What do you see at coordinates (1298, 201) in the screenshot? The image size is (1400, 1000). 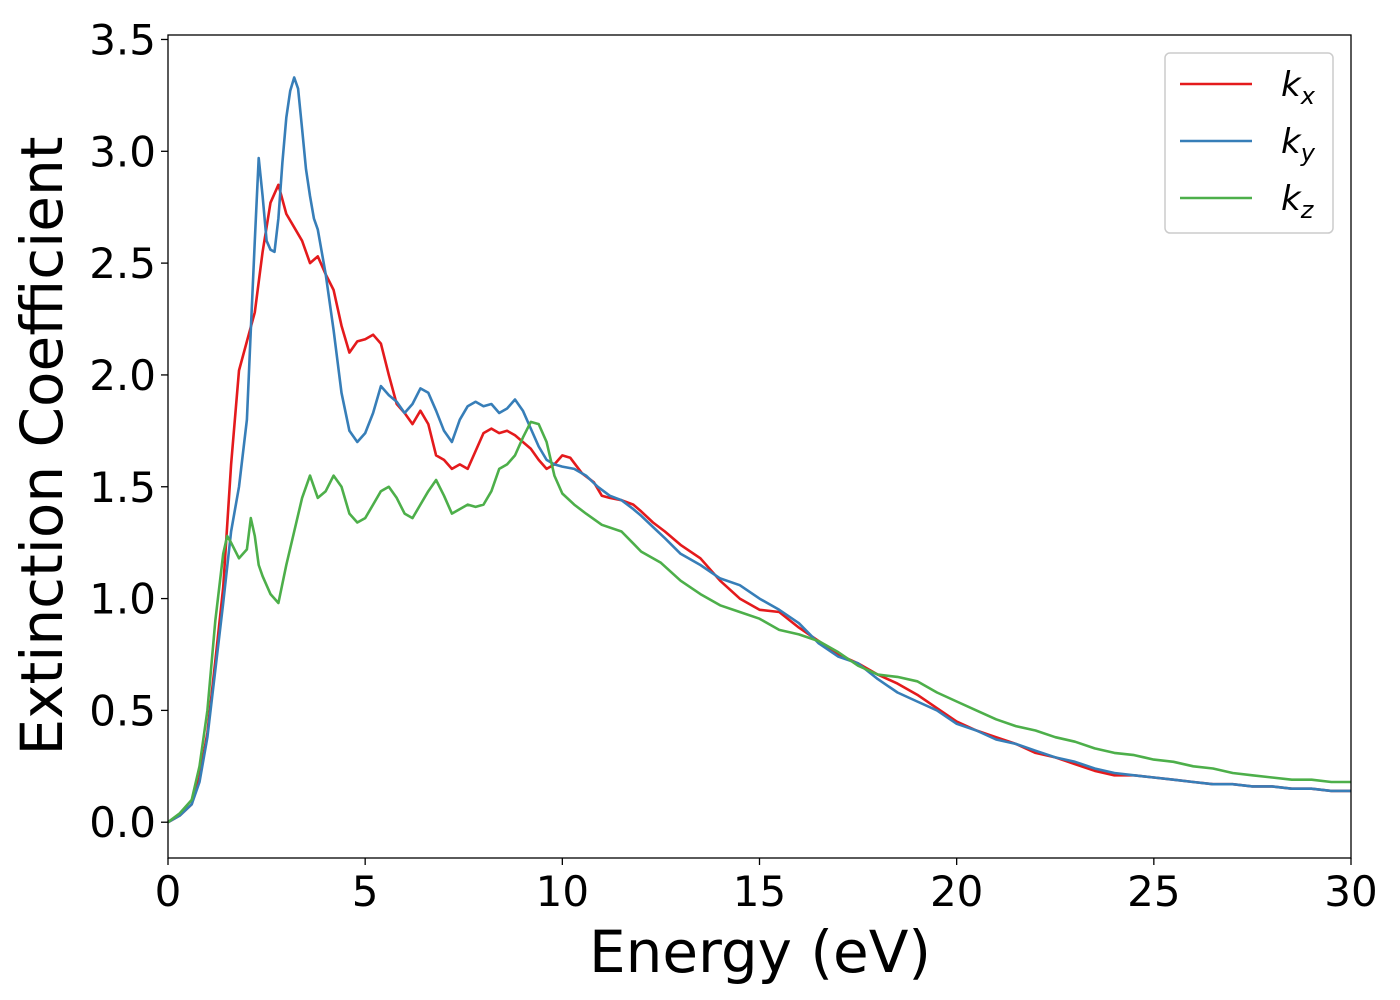 I see `legend-label-k_z: kz` at bounding box center [1298, 201].